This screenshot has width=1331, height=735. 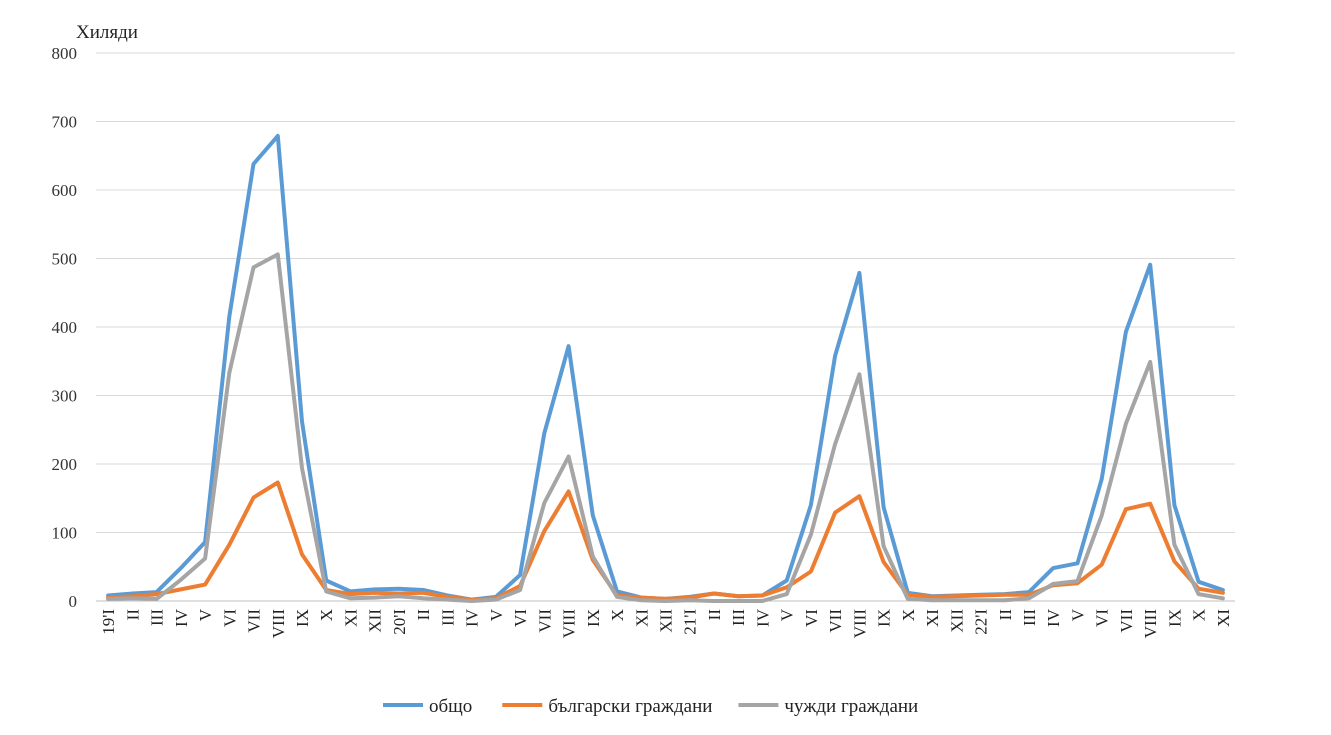 I want to click on y-tick-label: 600, so click(x=65, y=190).